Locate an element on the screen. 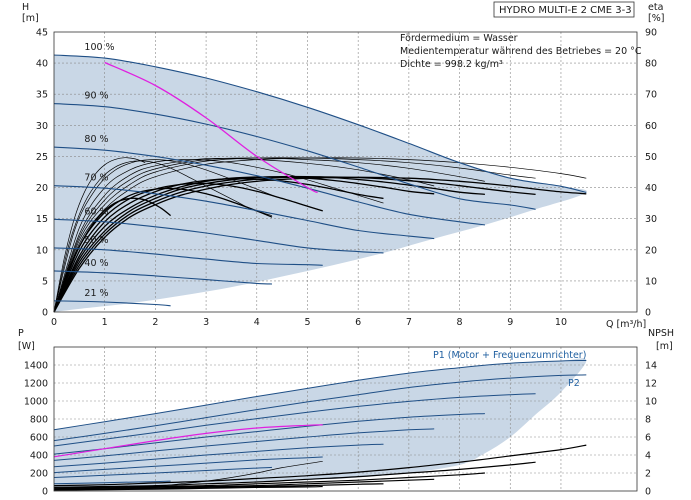 Image resolution: width=691 pixels, height=500 pixels. y-tick-label: 30 is located at coordinates (42, 126).